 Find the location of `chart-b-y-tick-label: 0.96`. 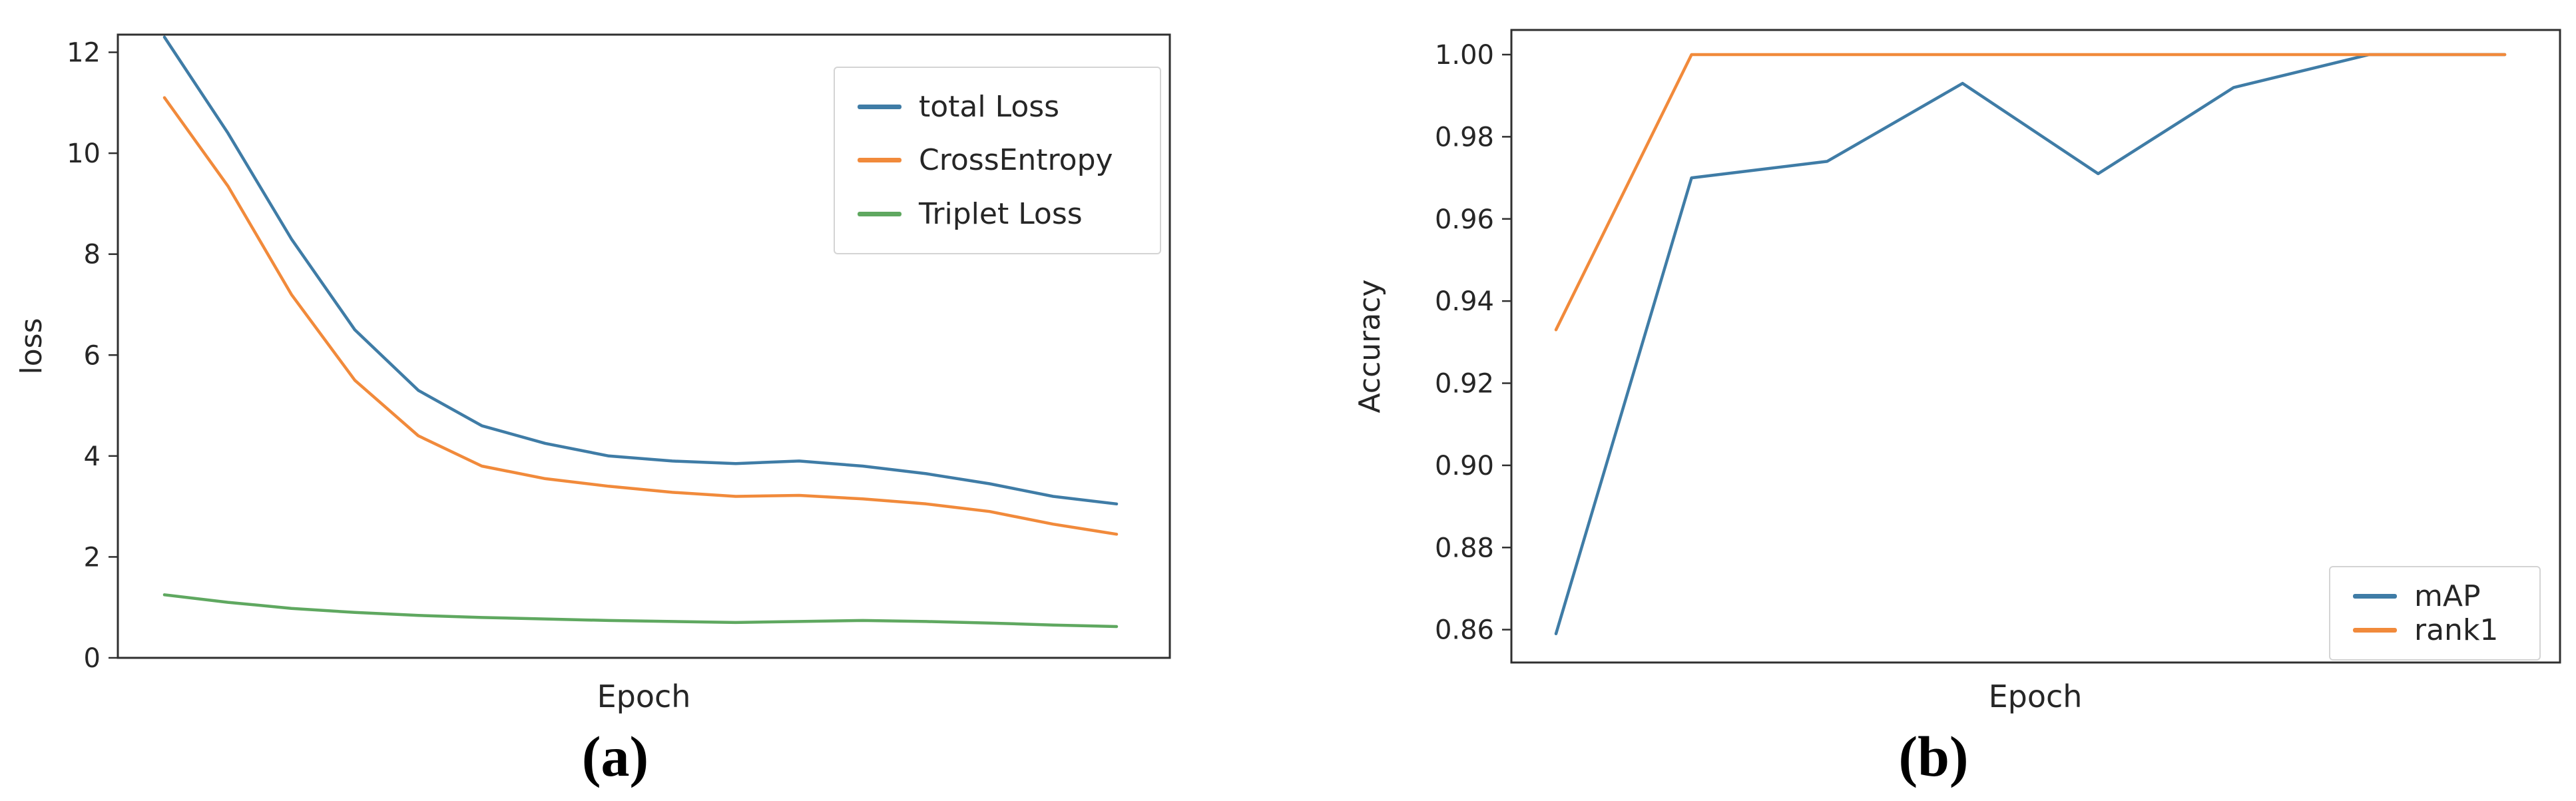

chart-b-y-tick-label: 0.96 is located at coordinates (1465, 219).